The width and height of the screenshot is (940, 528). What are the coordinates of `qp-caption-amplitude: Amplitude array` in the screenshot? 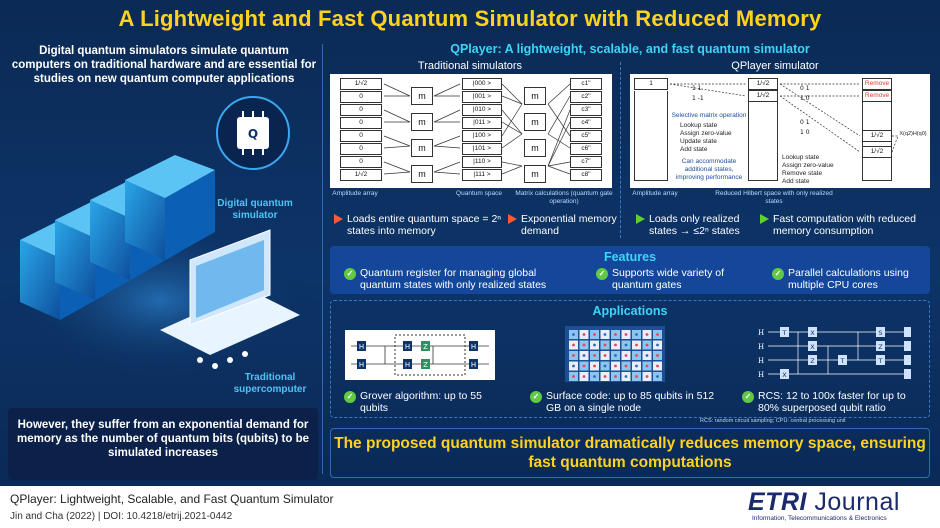 It's located at (655, 193).